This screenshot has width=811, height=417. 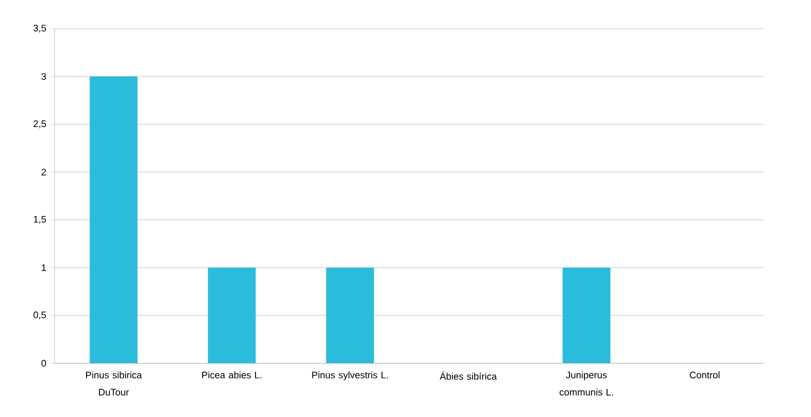 What do you see at coordinates (43, 76) in the screenshot?
I see `y-tick-label: 3` at bounding box center [43, 76].